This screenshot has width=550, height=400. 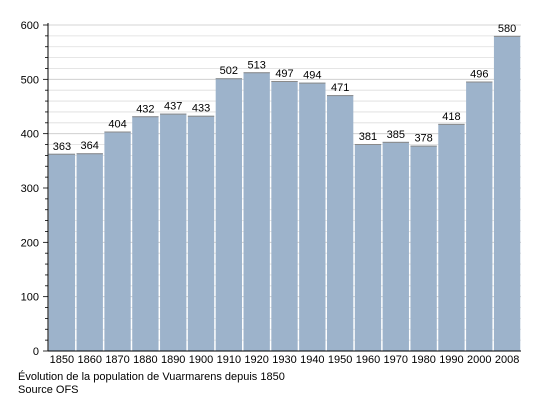 What do you see at coordinates (30, 135) in the screenshot?
I see `y-tick-label-400: 400` at bounding box center [30, 135].